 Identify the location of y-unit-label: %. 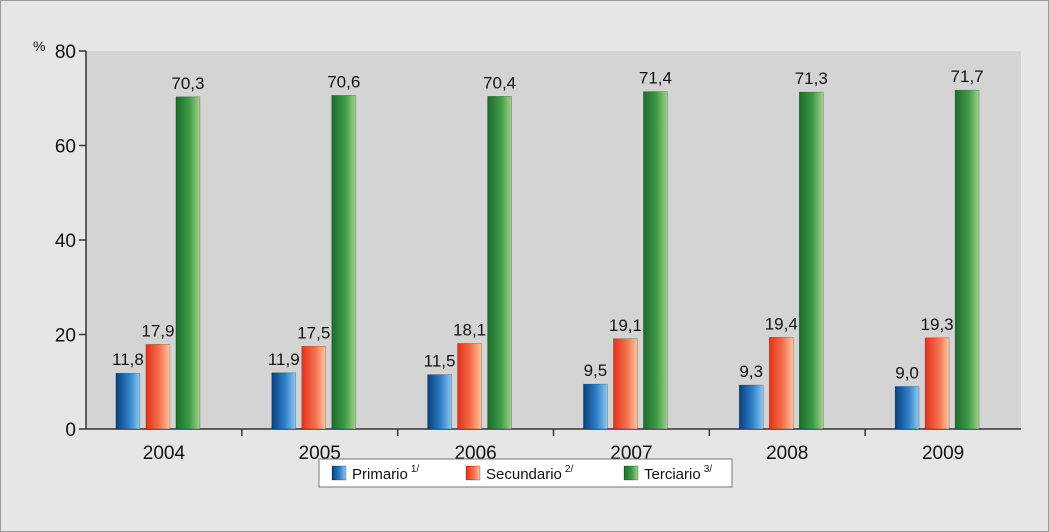
(39, 46).